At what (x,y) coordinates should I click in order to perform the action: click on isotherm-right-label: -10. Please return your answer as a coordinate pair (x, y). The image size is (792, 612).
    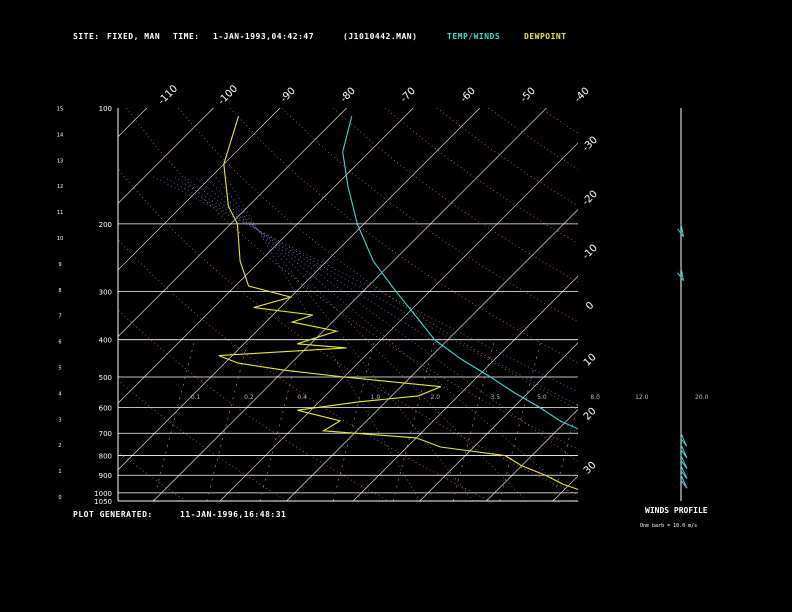
    Looking at the image, I should click on (590, 252).